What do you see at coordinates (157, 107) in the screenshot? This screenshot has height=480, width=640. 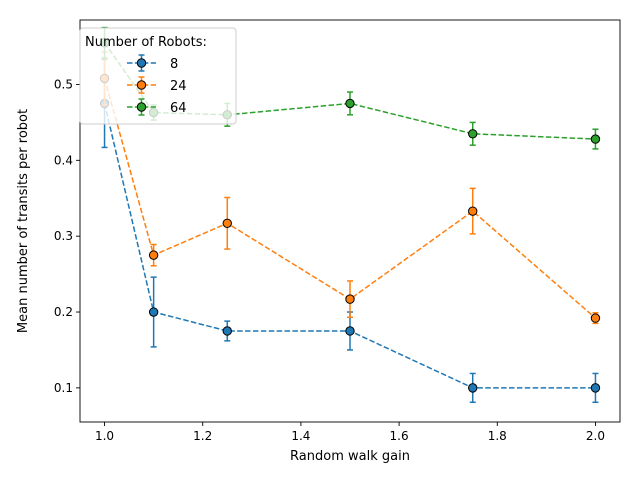 I see `legend-entry: 64` at bounding box center [157, 107].